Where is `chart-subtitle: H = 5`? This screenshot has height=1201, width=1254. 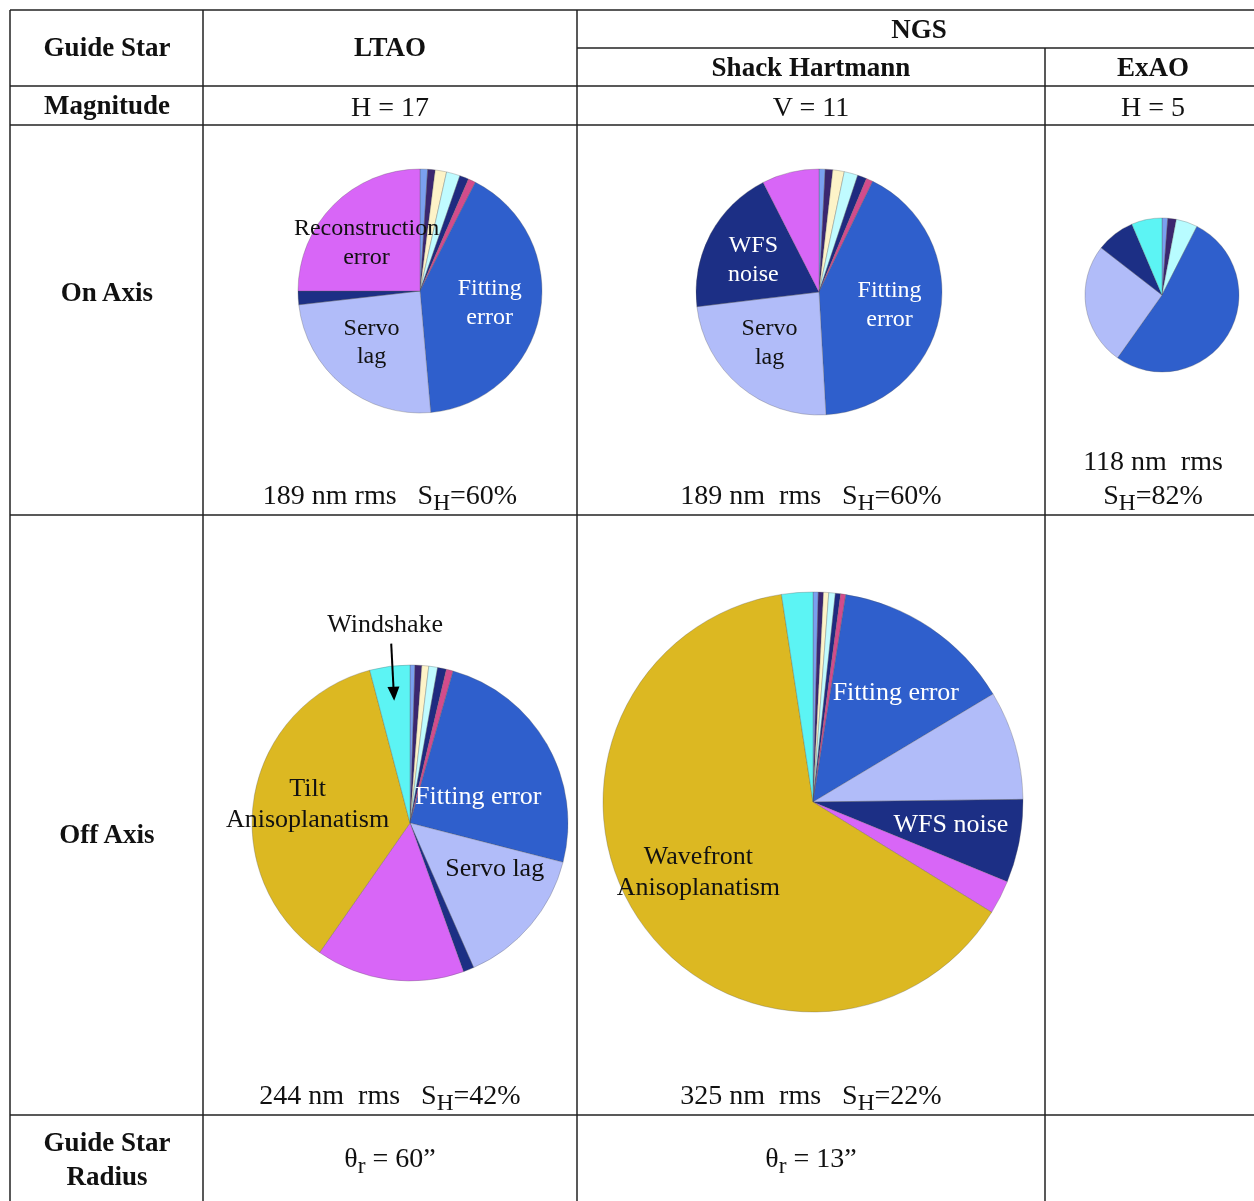 chart-subtitle: H = 5 is located at coordinates (1153, 106).